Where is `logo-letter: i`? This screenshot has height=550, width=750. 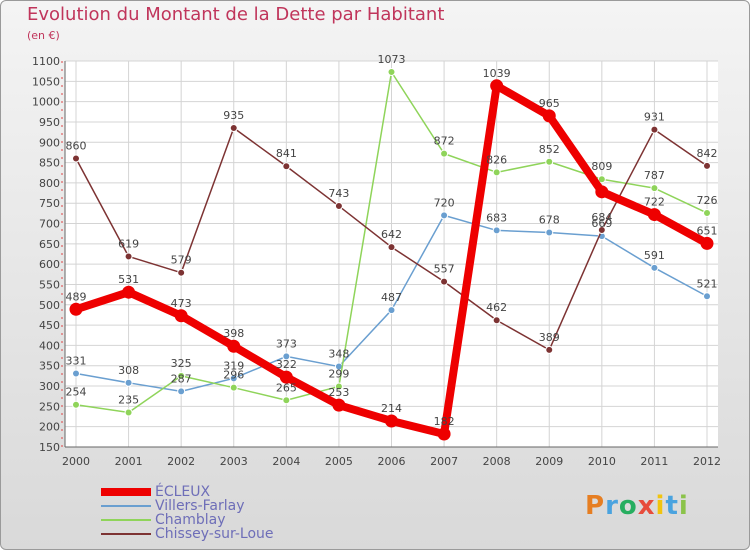
logo-letter: i is located at coordinates (660, 506).